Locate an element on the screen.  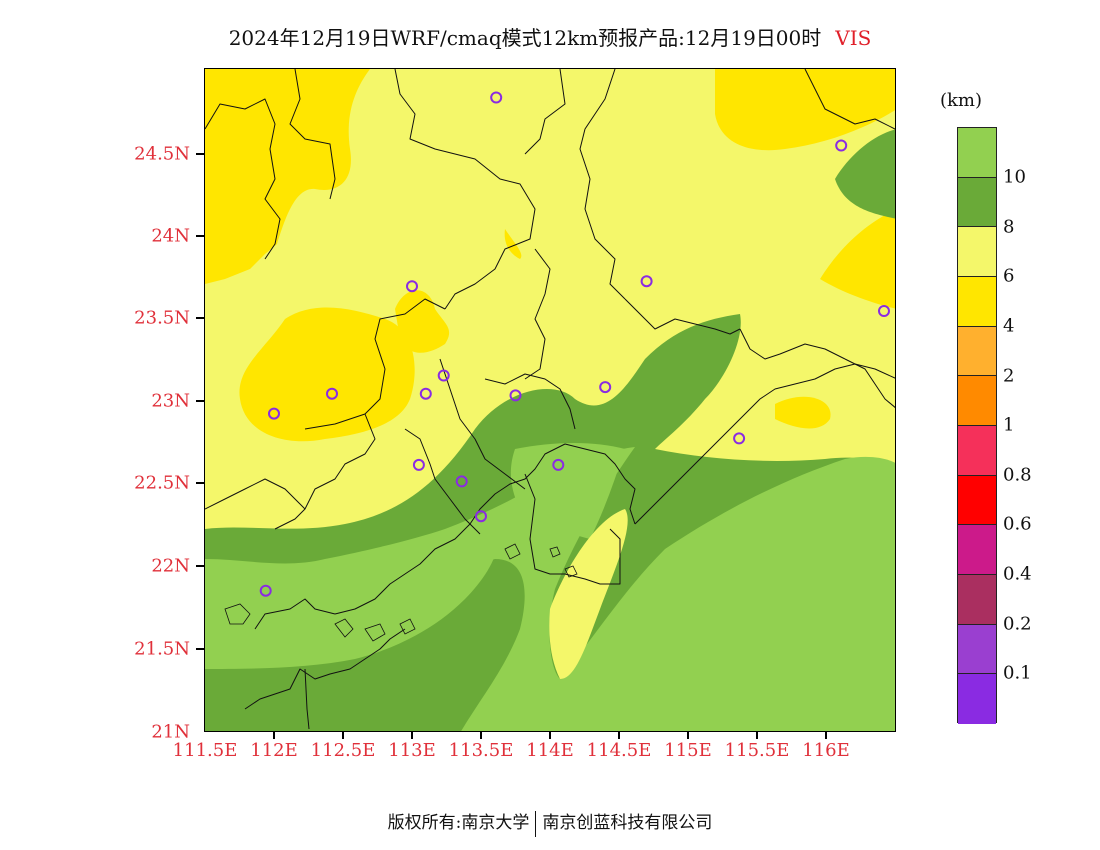
lon-tick-label-1: 112E is located at coordinates (274, 750).